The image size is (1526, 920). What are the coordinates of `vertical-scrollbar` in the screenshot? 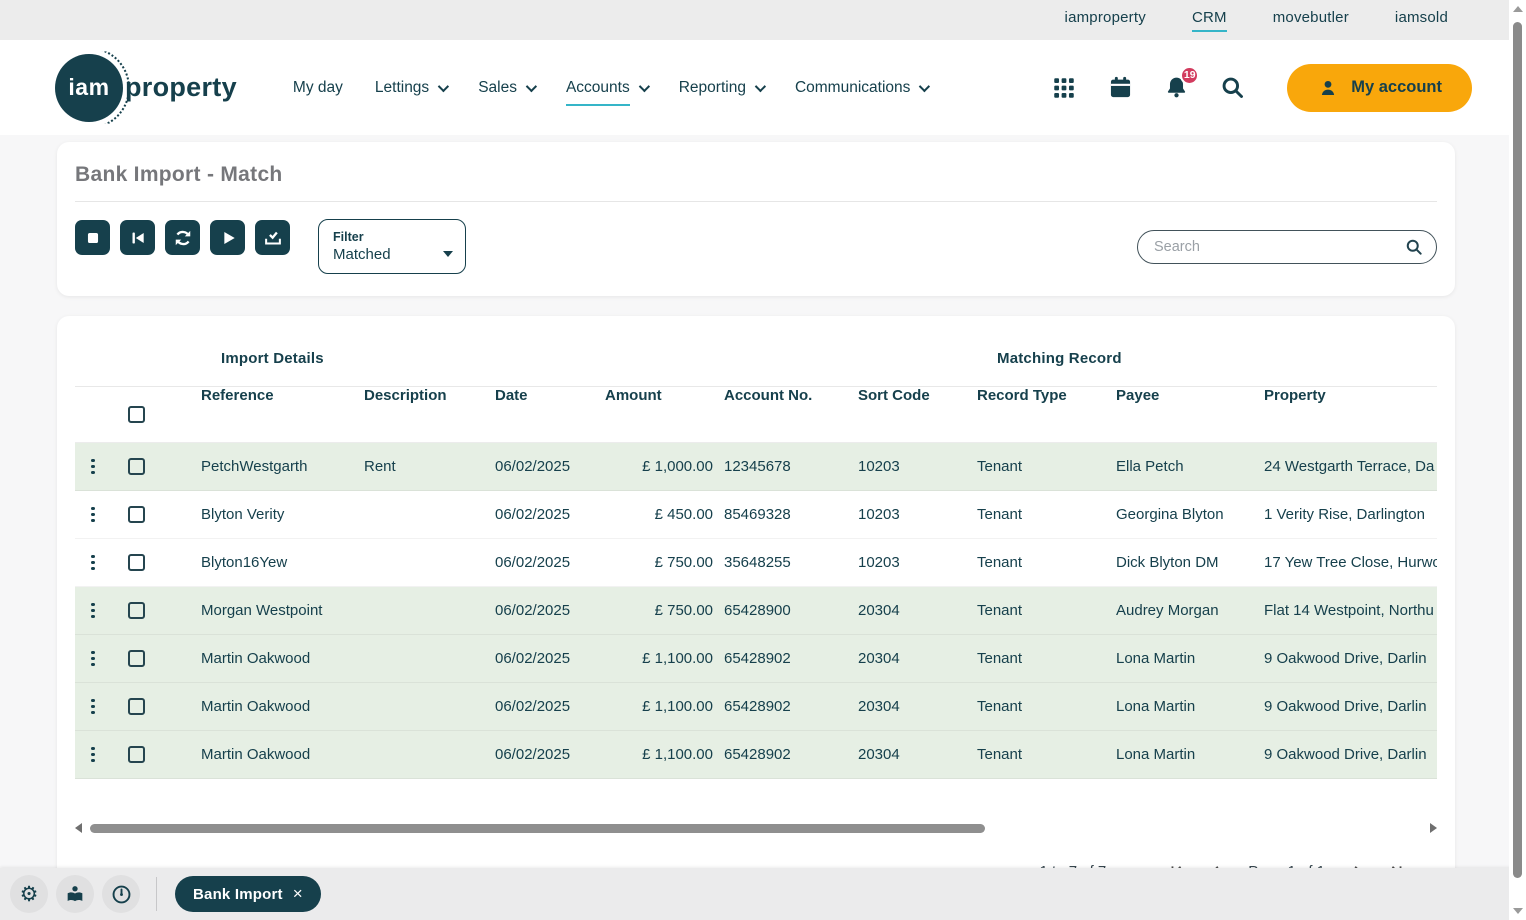 It's located at (1517, 460).